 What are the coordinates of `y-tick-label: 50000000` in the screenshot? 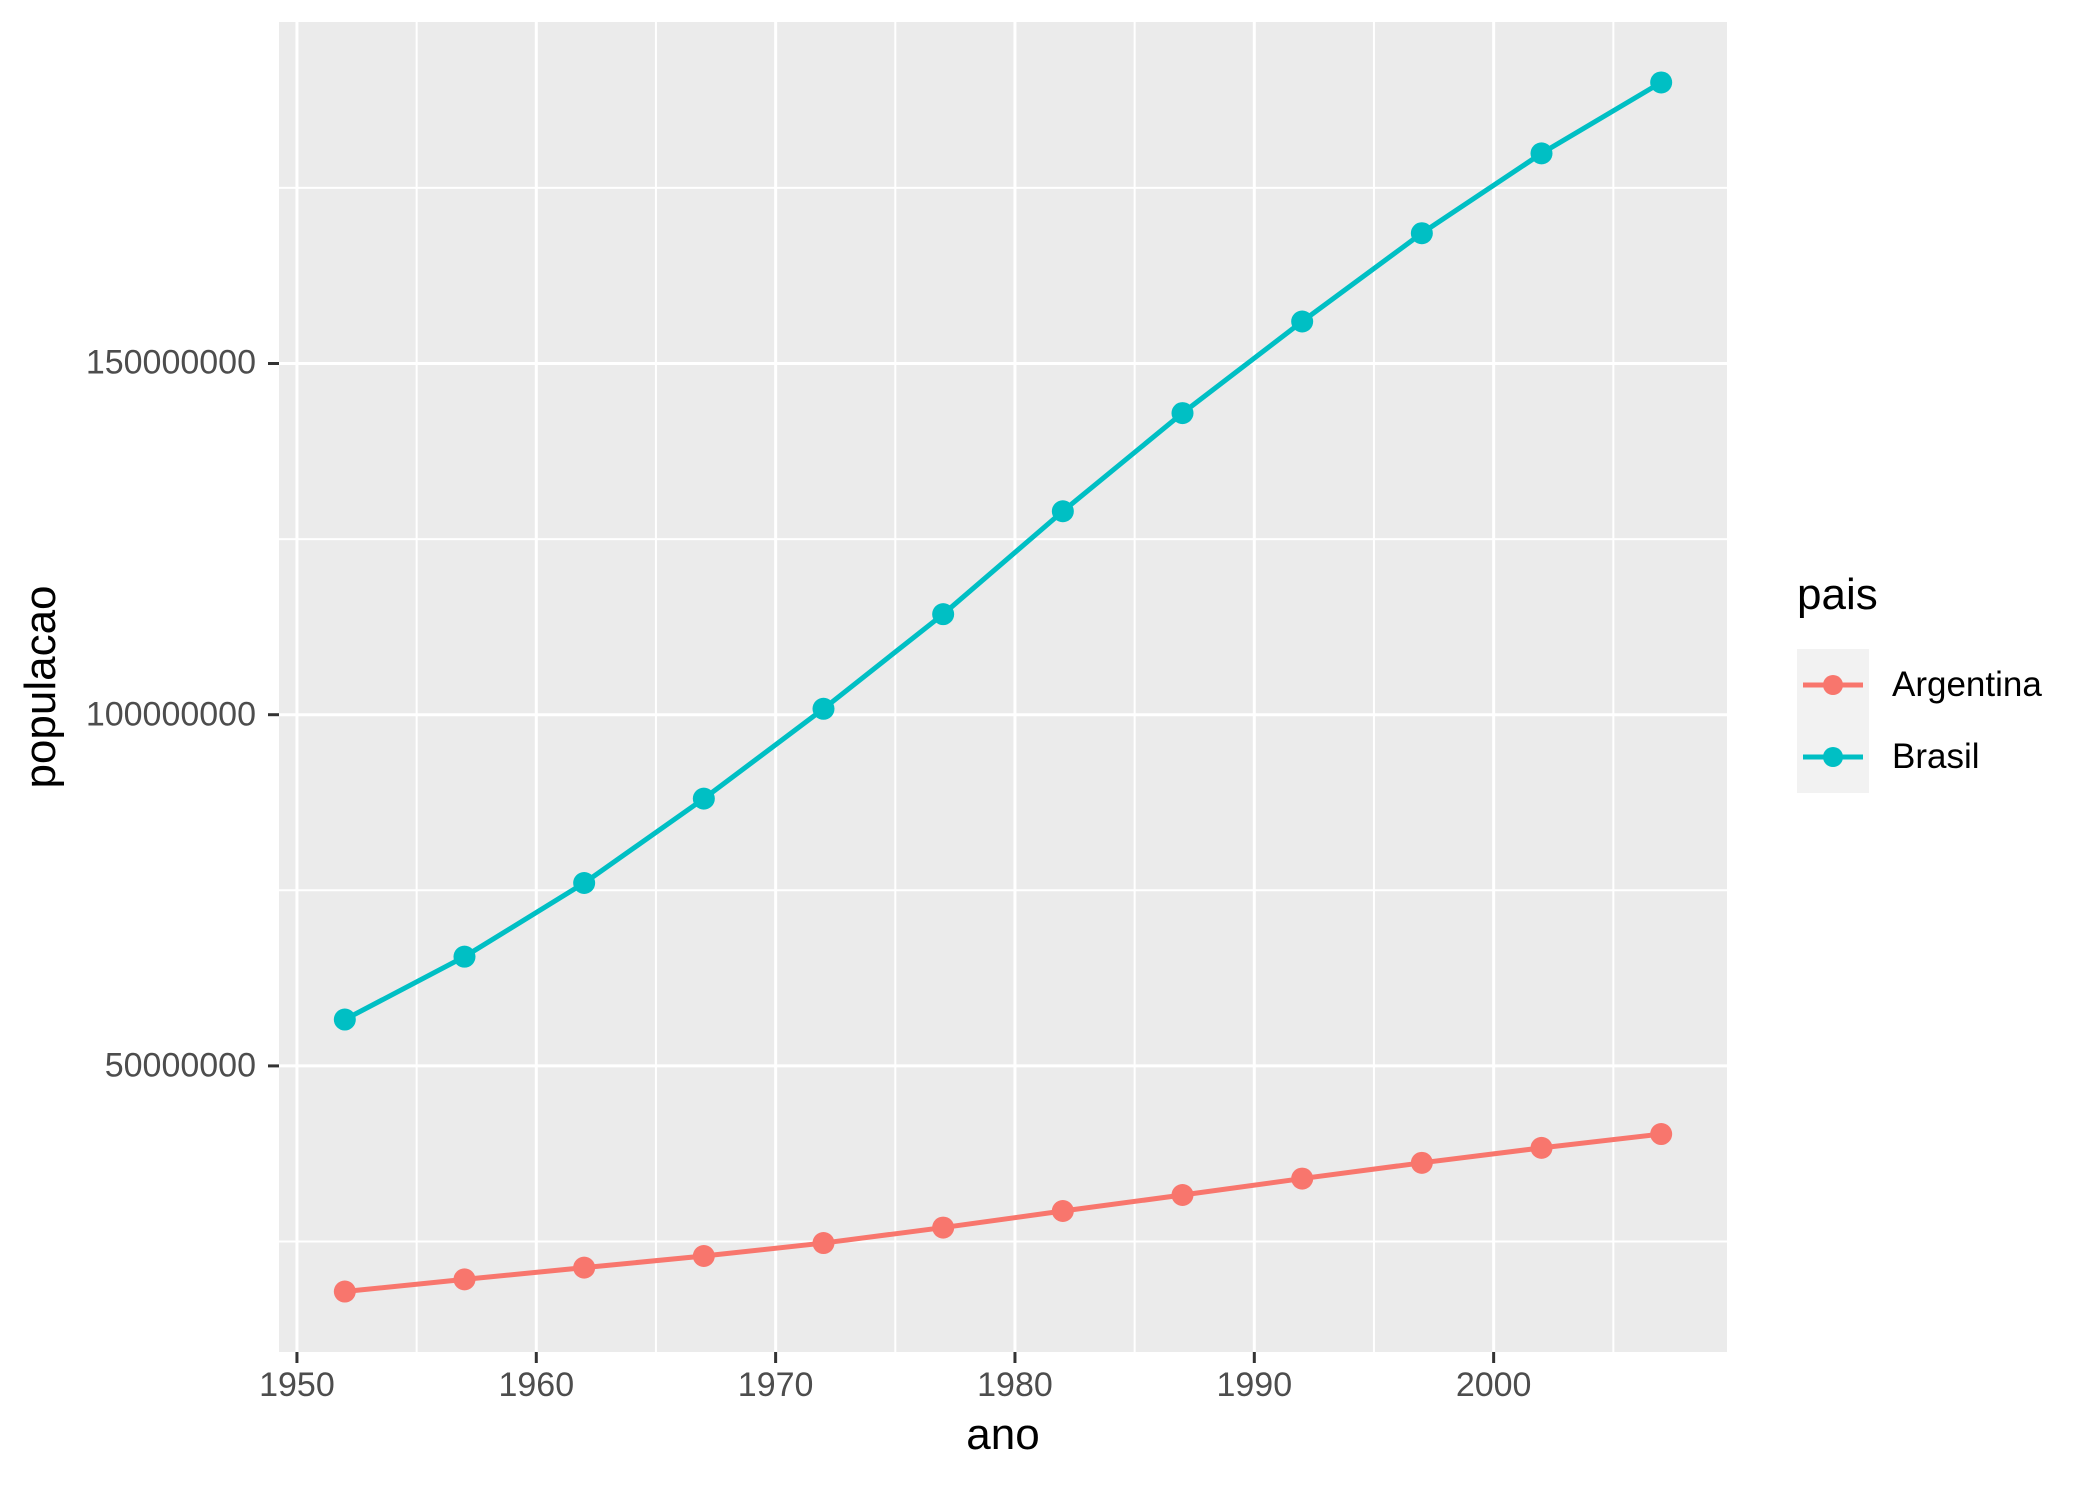 It's located at (180, 1065).